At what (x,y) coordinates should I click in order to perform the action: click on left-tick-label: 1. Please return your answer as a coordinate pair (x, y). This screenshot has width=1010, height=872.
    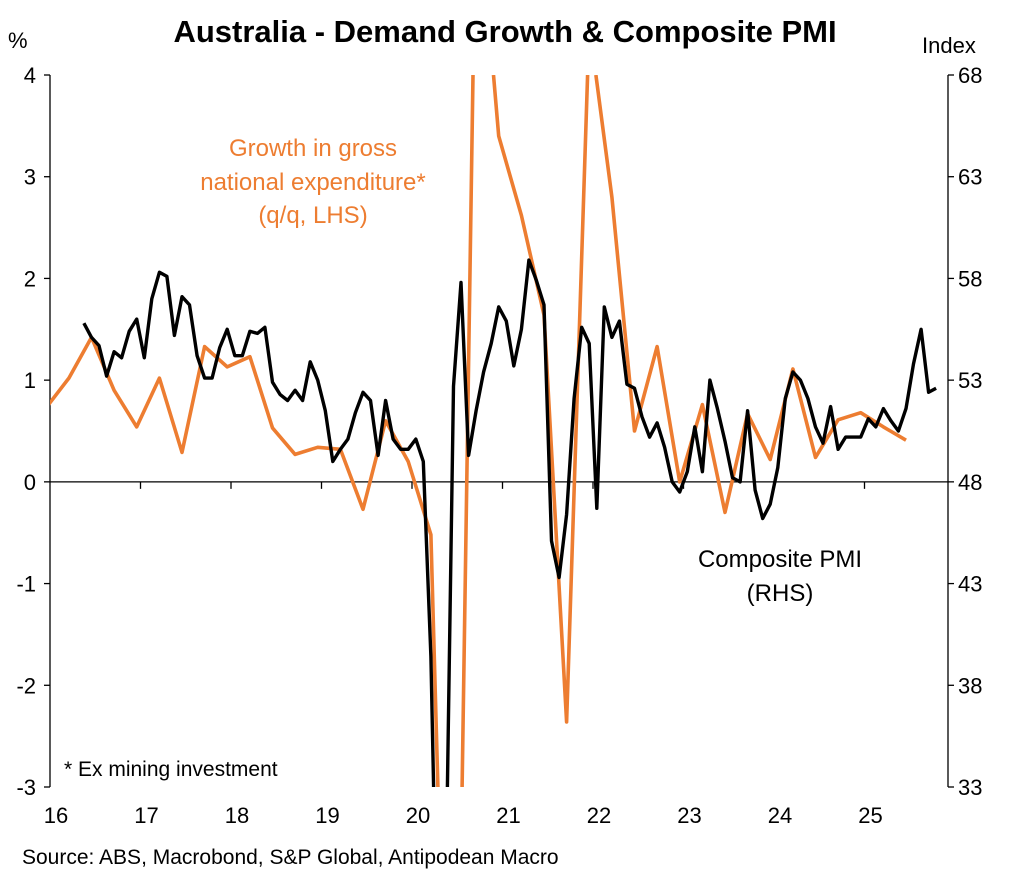
    Looking at the image, I should click on (30, 380).